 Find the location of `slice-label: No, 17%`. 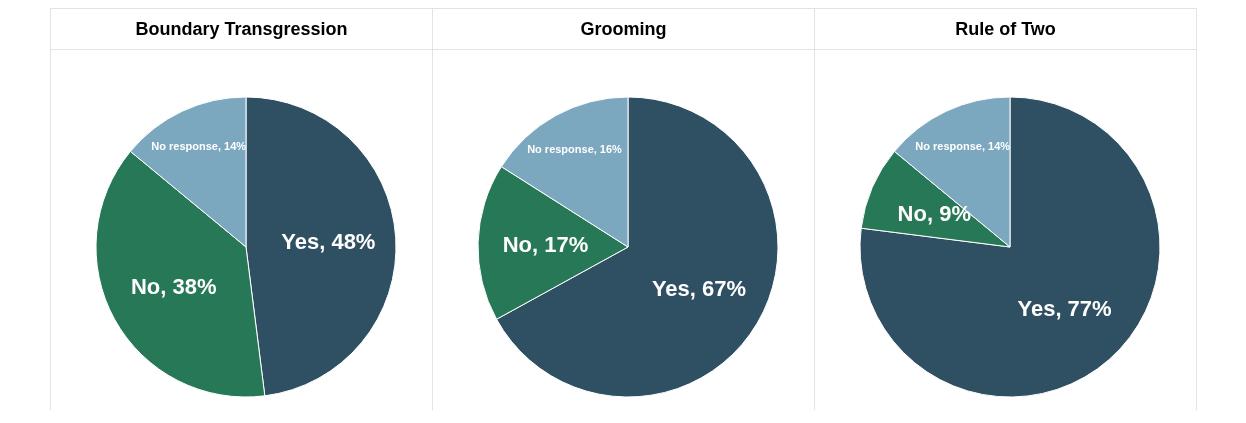

slice-label: No, 17% is located at coordinates (545, 244).